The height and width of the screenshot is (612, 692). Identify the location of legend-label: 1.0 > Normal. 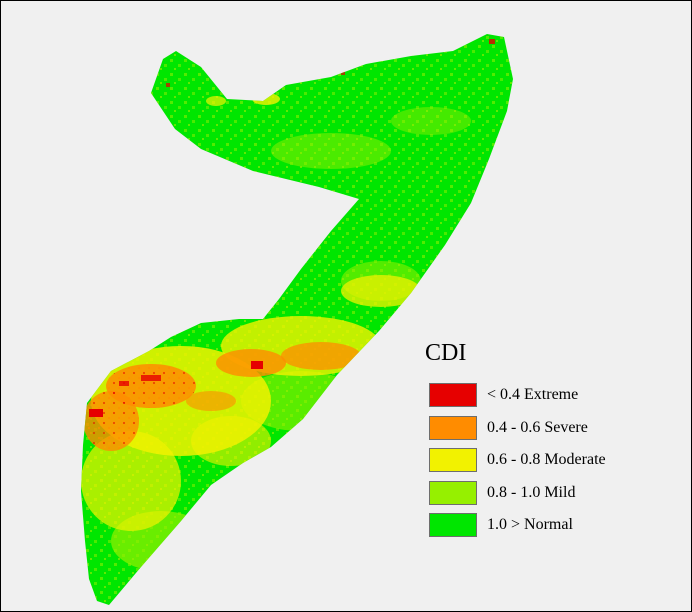
(530, 524).